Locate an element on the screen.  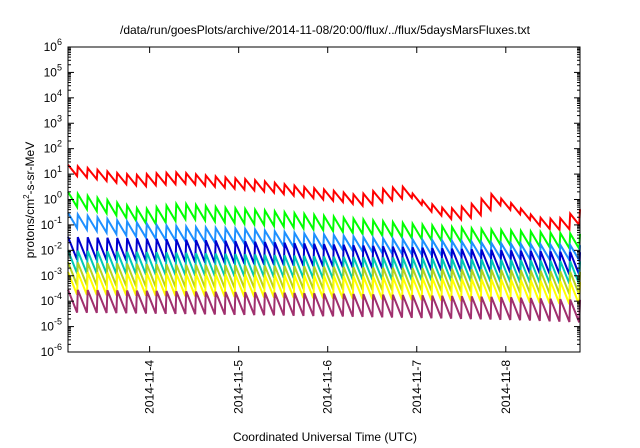
x-tick-label: 2014-11-5 is located at coordinates (239, 387).